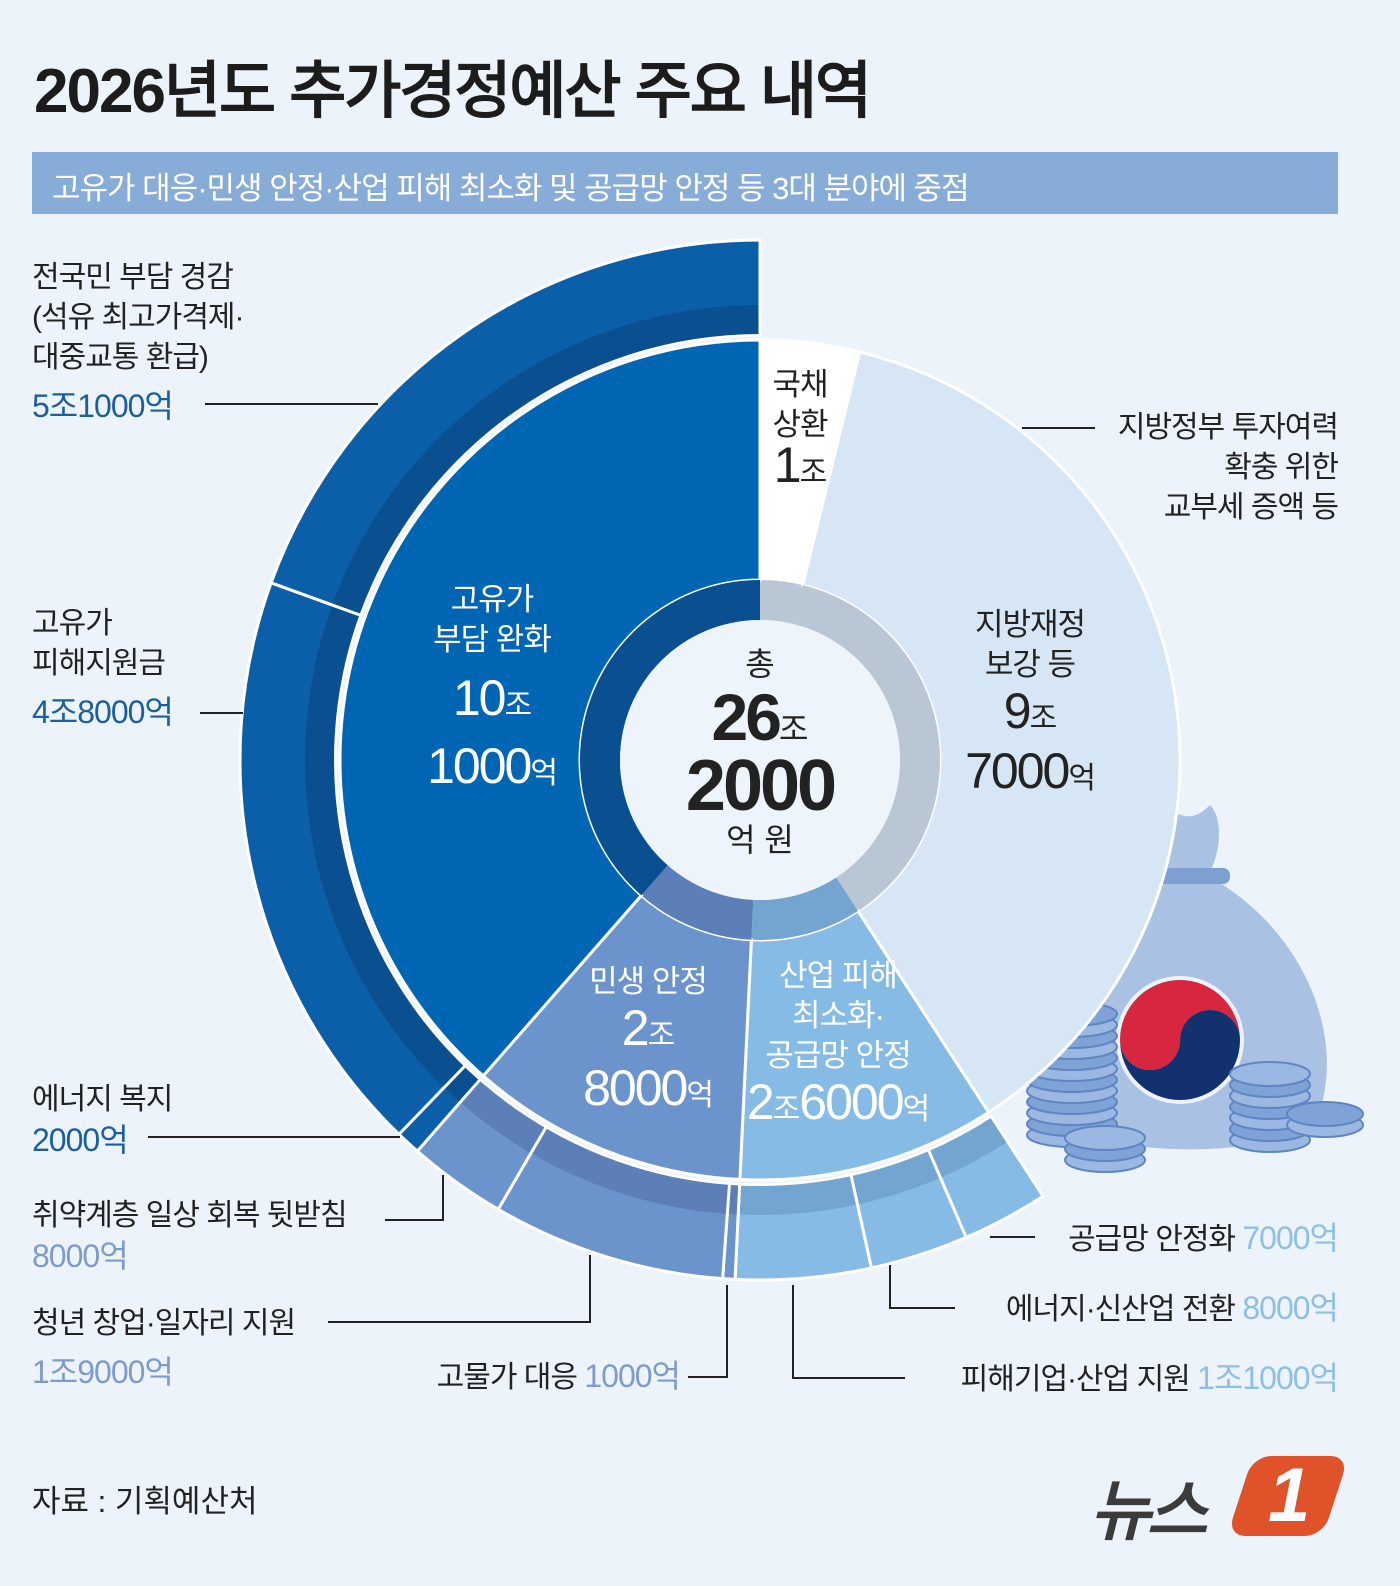  I want to click on taegeuk-red, so click(1180, 1025).